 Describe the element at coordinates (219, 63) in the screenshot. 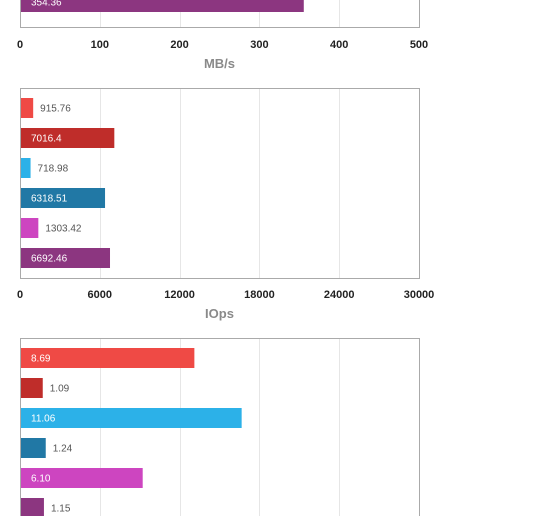

I see `x-axis-title: MB/s` at that location.